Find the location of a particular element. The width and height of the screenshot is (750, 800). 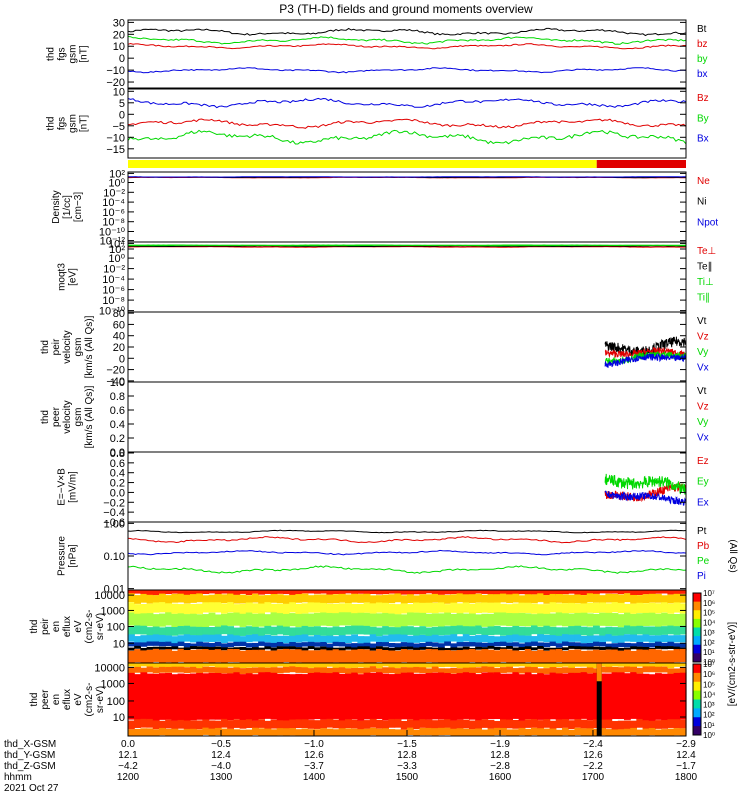

legend-bz: bz is located at coordinates (702, 44).